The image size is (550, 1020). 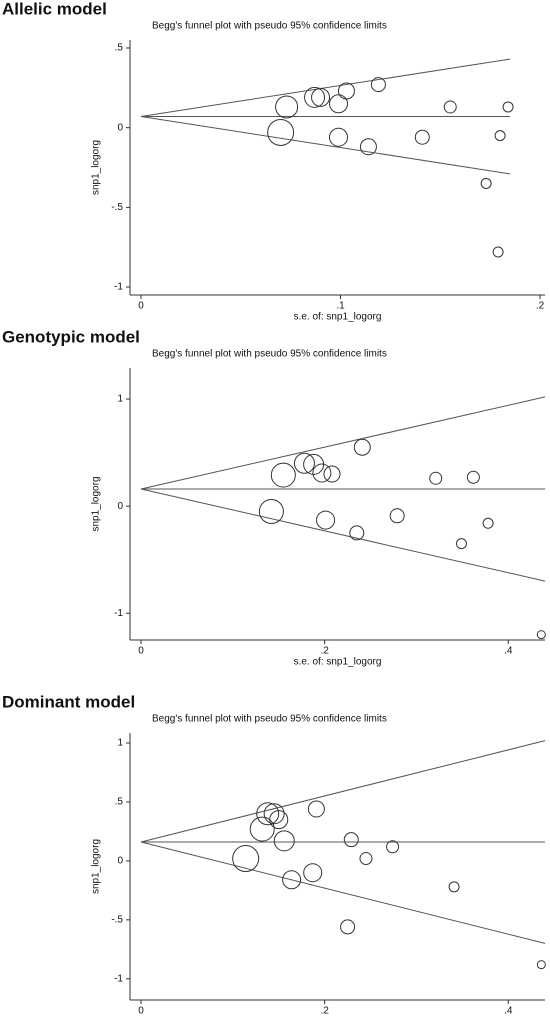 I want to click on x-tick-label: .1, so click(x=340, y=306).